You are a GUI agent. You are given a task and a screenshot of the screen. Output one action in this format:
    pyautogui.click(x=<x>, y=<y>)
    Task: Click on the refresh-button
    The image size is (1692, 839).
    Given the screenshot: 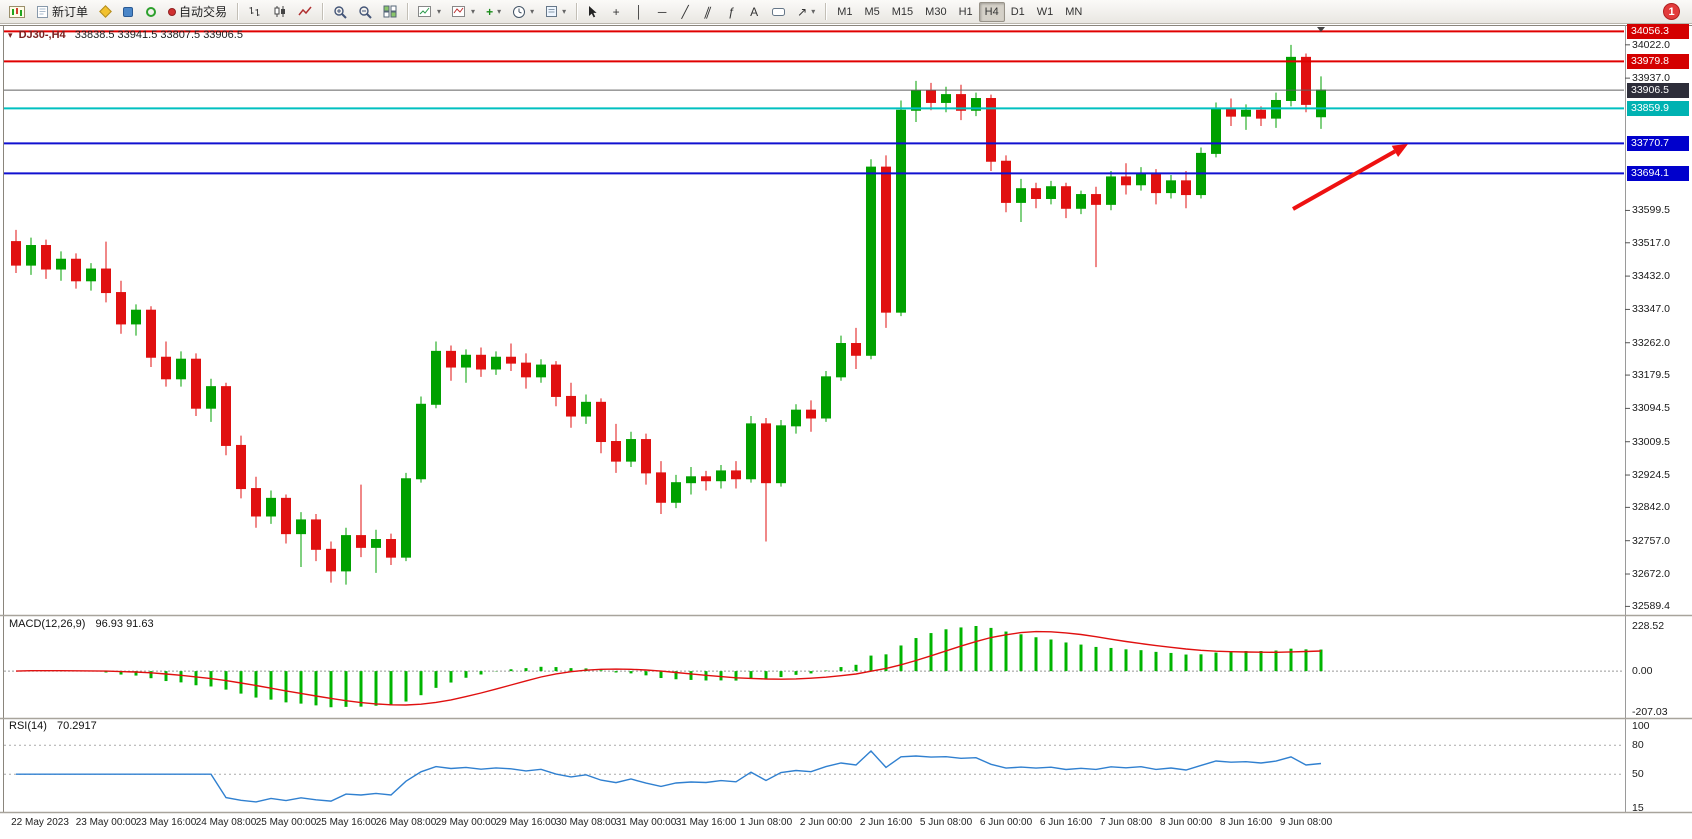 What is the action you would take?
    pyautogui.click(x=151, y=12)
    